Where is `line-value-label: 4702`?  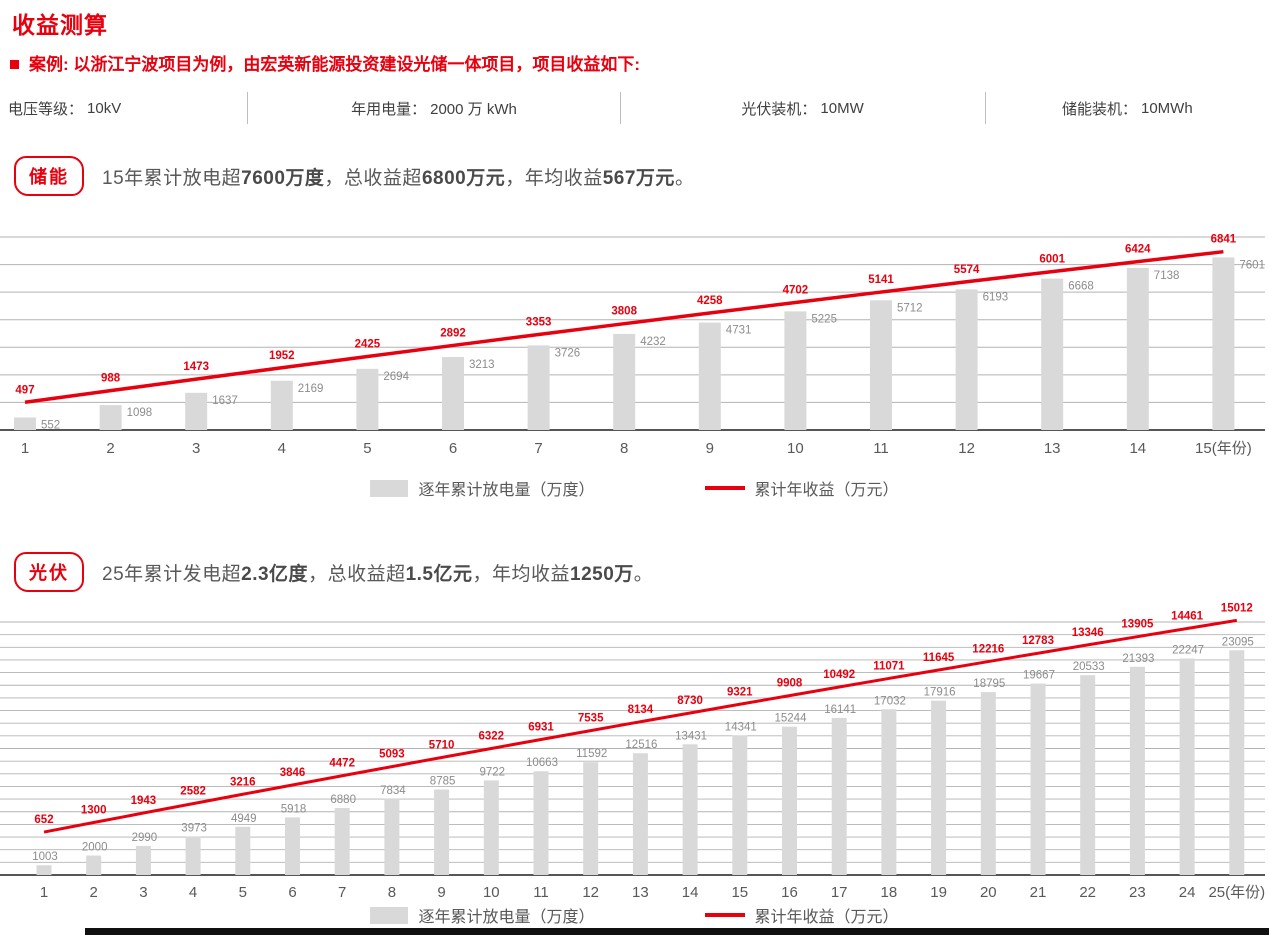
line-value-label: 4702 is located at coordinates (796, 290).